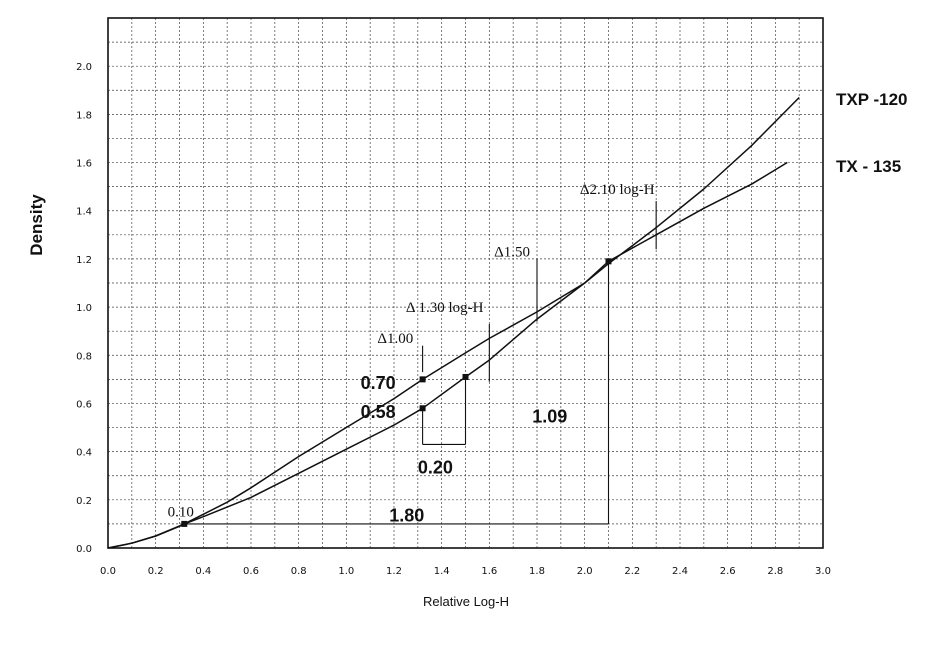 The image size is (945, 650). Describe the element at coordinates (378, 383) in the screenshot. I see `annotation-label: 0.70` at that location.